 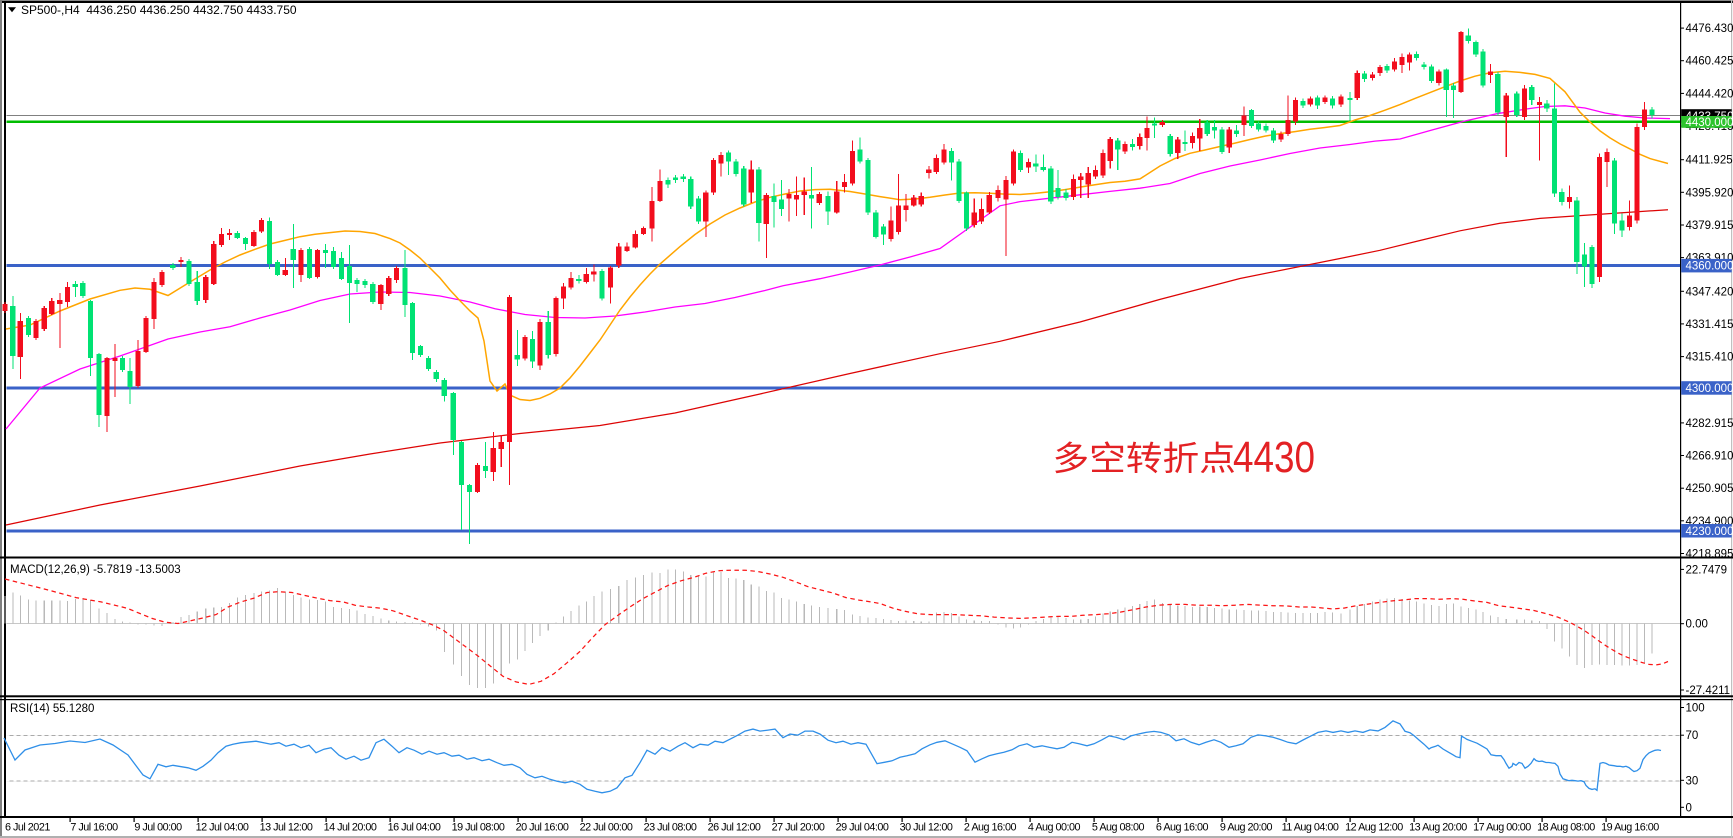 What do you see at coordinates (1709, 29) in the screenshot?
I see `svg-text: 4476.430` at bounding box center [1709, 29].